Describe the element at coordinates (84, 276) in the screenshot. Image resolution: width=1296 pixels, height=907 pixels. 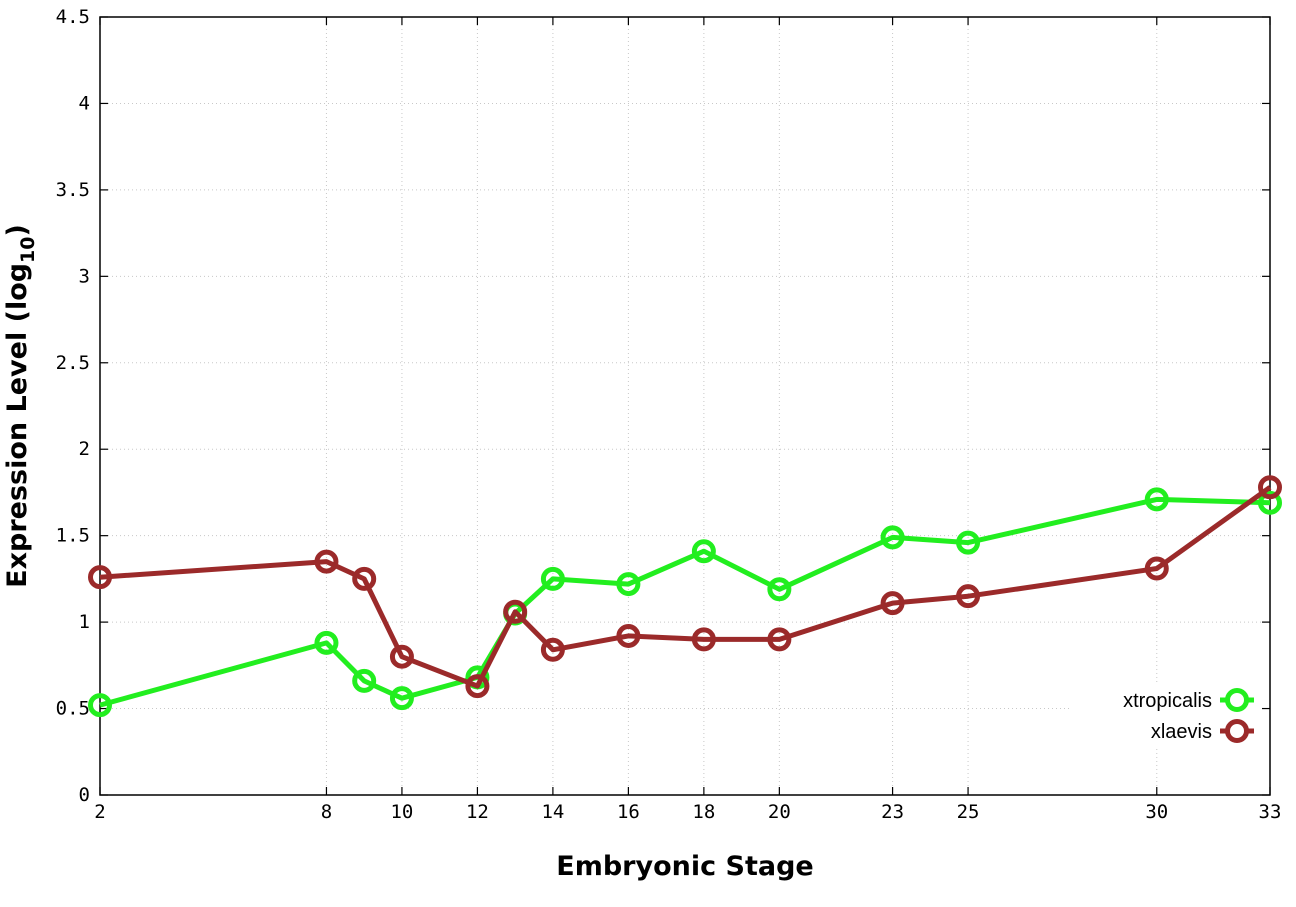
I see `y-tick-label: 3` at that location.